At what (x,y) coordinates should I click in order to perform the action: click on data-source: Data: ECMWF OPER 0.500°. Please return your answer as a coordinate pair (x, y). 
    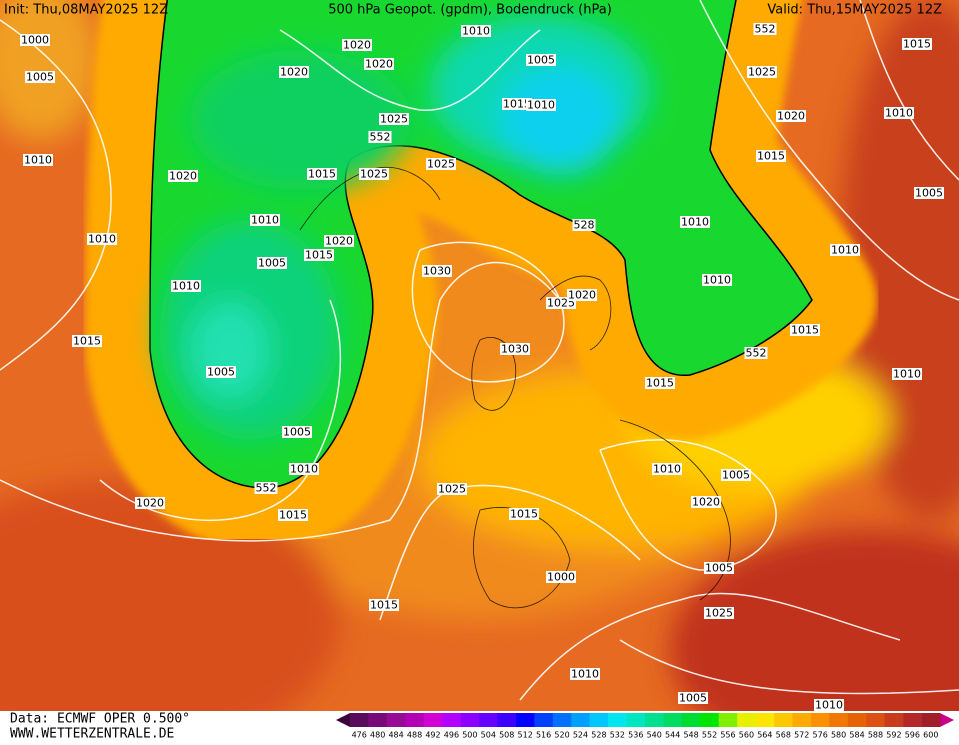
    Looking at the image, I should click on (100, 719).